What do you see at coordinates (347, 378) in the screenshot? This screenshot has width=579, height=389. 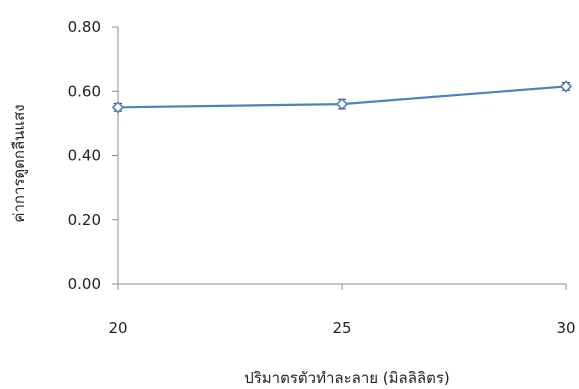 I see `x-axis-title: ปริมาตรตัวทำละลาย (มิลลิลิตร)` at bounding box center [347, 378].